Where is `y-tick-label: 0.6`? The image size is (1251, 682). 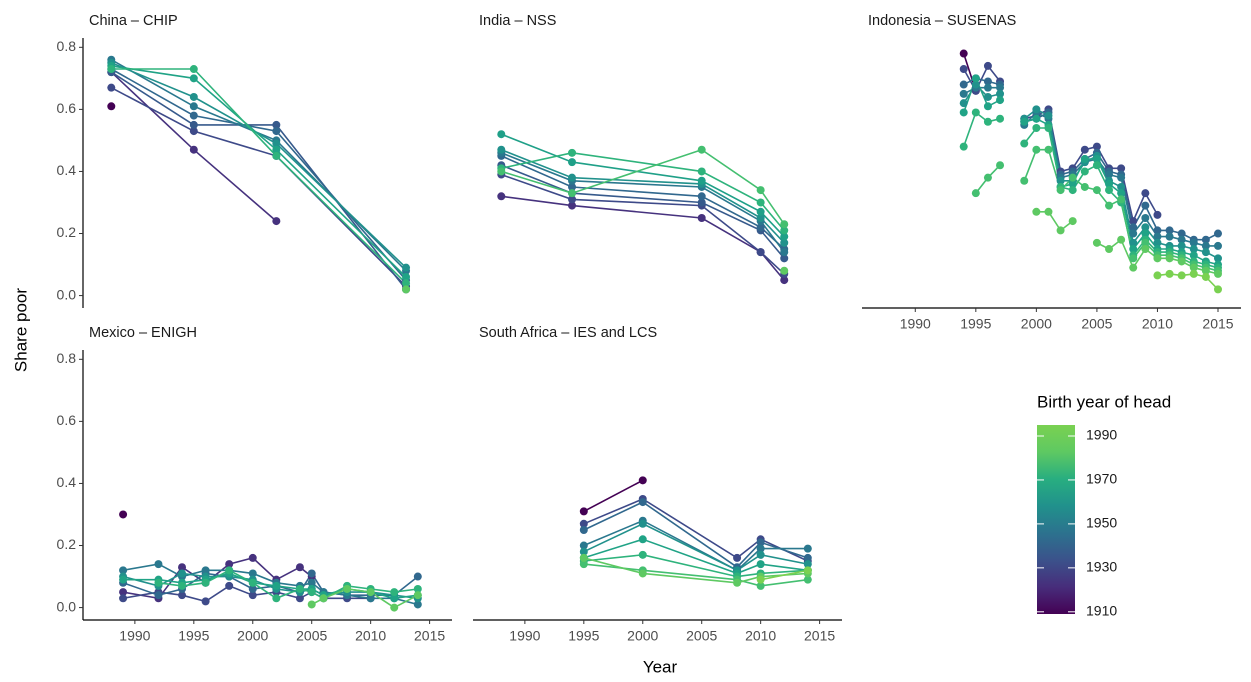 y-tick-label: 0.6 is located at coordinates (67, 108).